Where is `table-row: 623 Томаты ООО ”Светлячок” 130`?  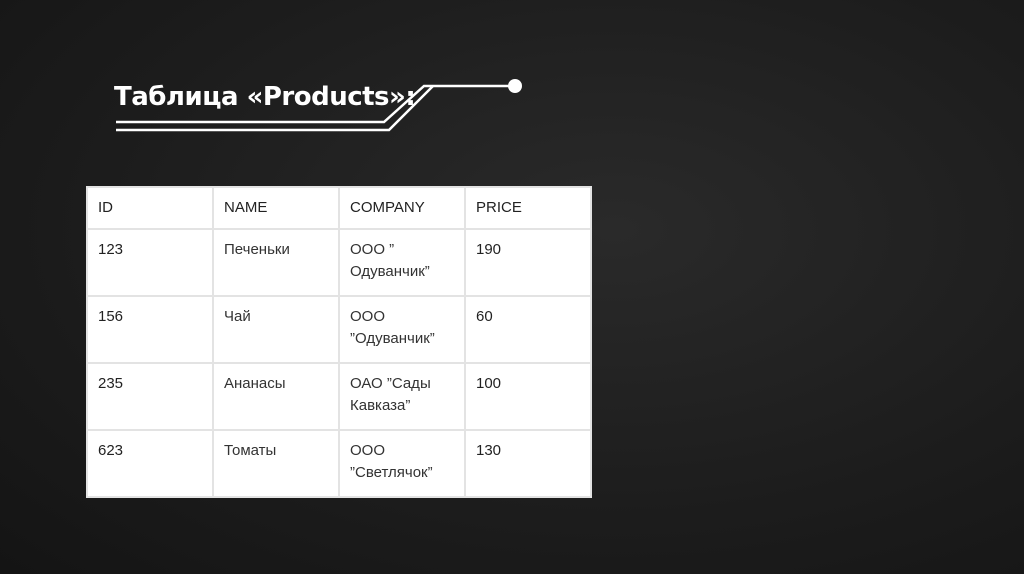 table-row: 623 Томаты ООО ”Светлячок” 130 is located at coordinates (339, 463).